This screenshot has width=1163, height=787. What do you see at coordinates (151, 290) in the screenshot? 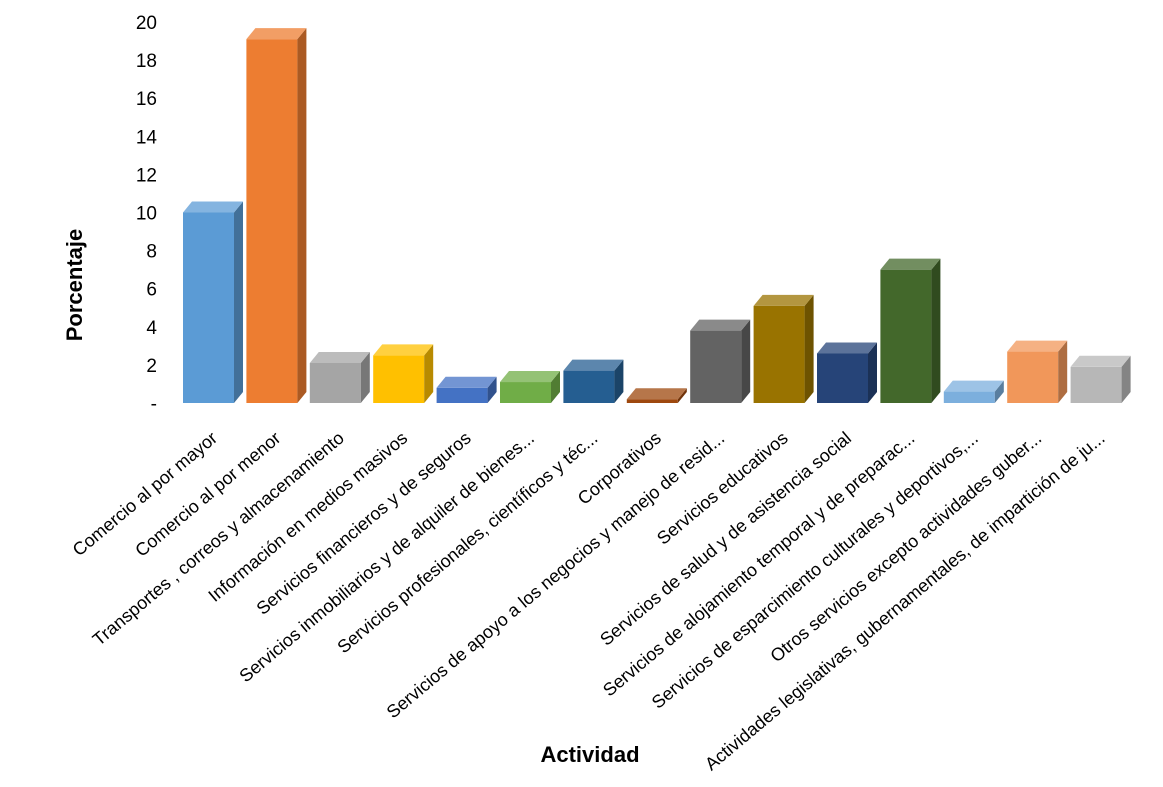
I see `y-tick-label: 6` at bounding box center [151, 290].